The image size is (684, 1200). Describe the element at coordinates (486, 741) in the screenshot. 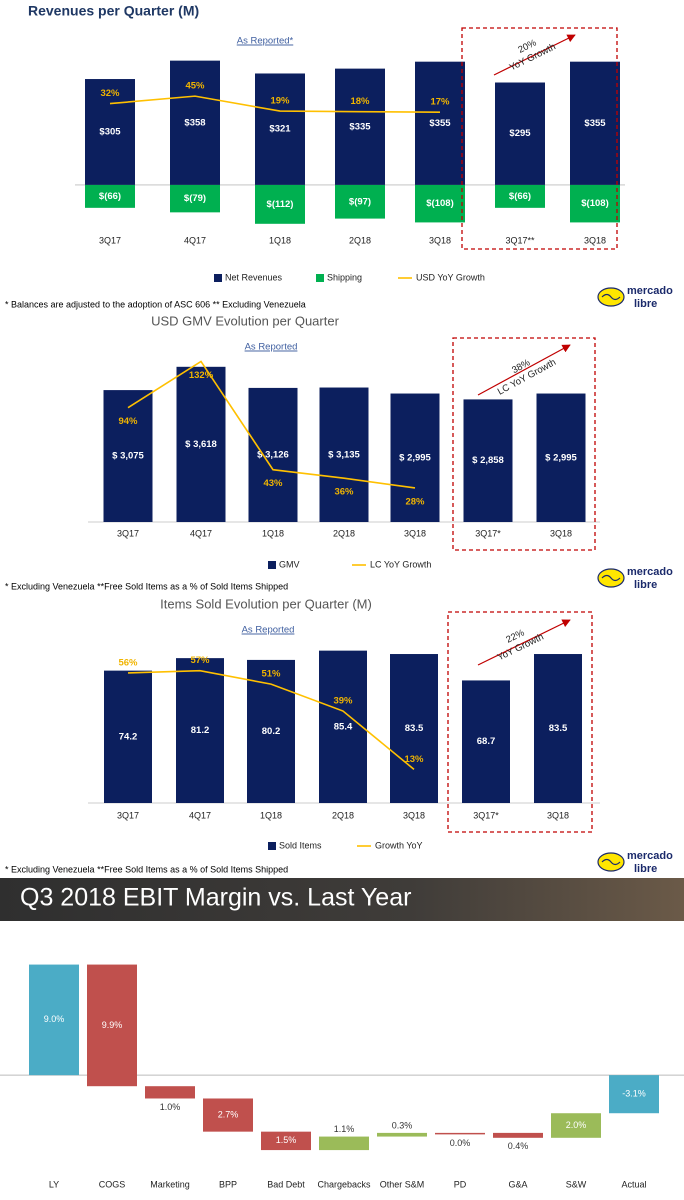

I see `bar-value-label: 68.7` at that location.